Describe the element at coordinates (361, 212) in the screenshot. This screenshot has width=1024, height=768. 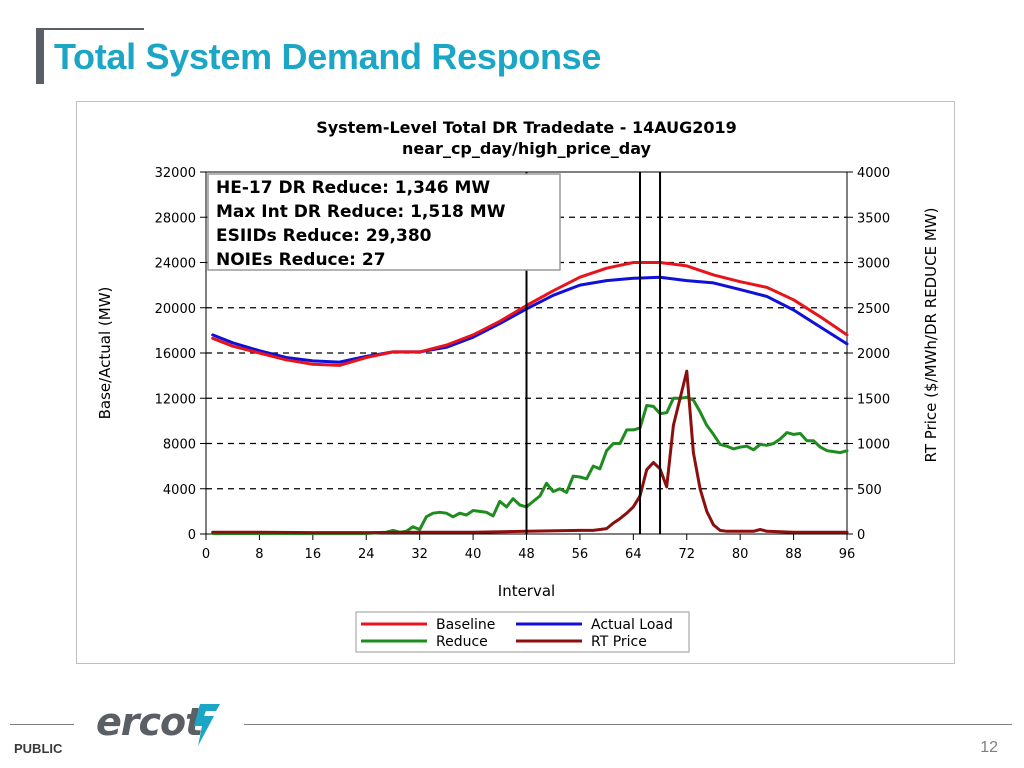
I see `annotation-line: Max Int DR Reduce: 1,518 MW` at that location.